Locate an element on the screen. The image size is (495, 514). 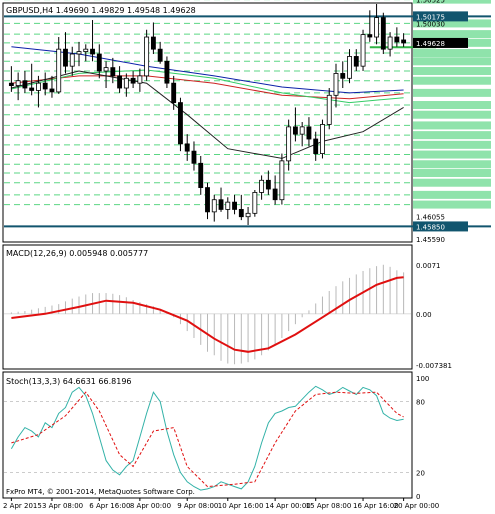
price-tick-label: 1.50175 is located at coordinates (430, 17).